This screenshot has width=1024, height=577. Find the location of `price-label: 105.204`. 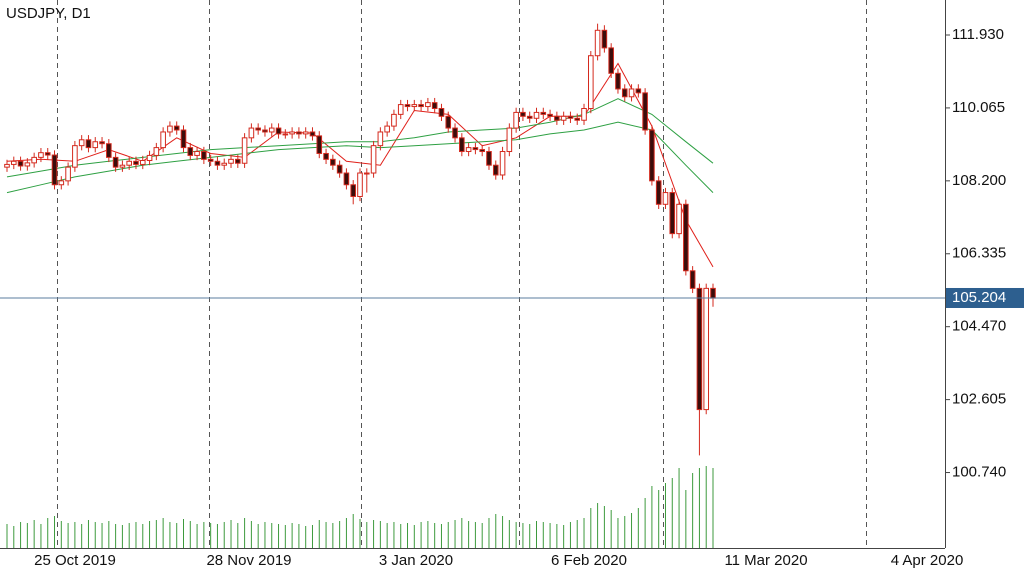

price-label: 105.204 is located at coordinates (979, 297).